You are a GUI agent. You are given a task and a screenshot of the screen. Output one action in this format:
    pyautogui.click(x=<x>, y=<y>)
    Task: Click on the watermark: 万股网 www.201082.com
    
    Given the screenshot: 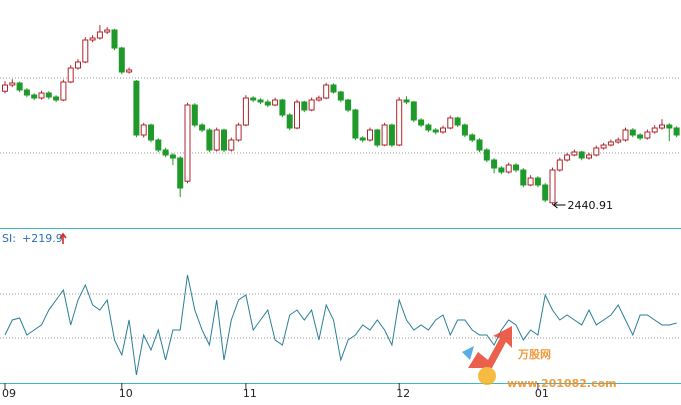 What is the action you would take?
    pyautogui.click(x=539, y=358)
    